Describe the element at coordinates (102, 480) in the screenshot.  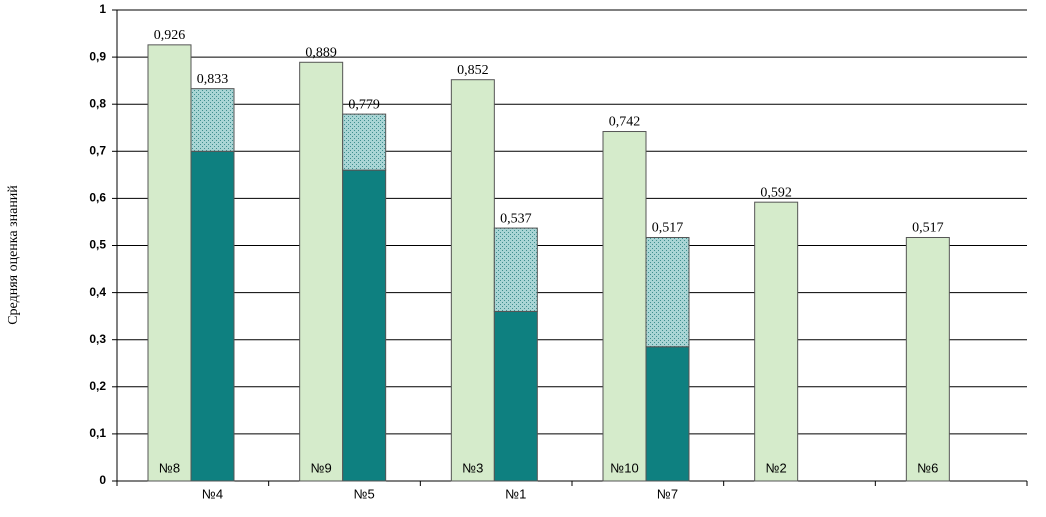
I see `y-tick-label: 0` at that location.